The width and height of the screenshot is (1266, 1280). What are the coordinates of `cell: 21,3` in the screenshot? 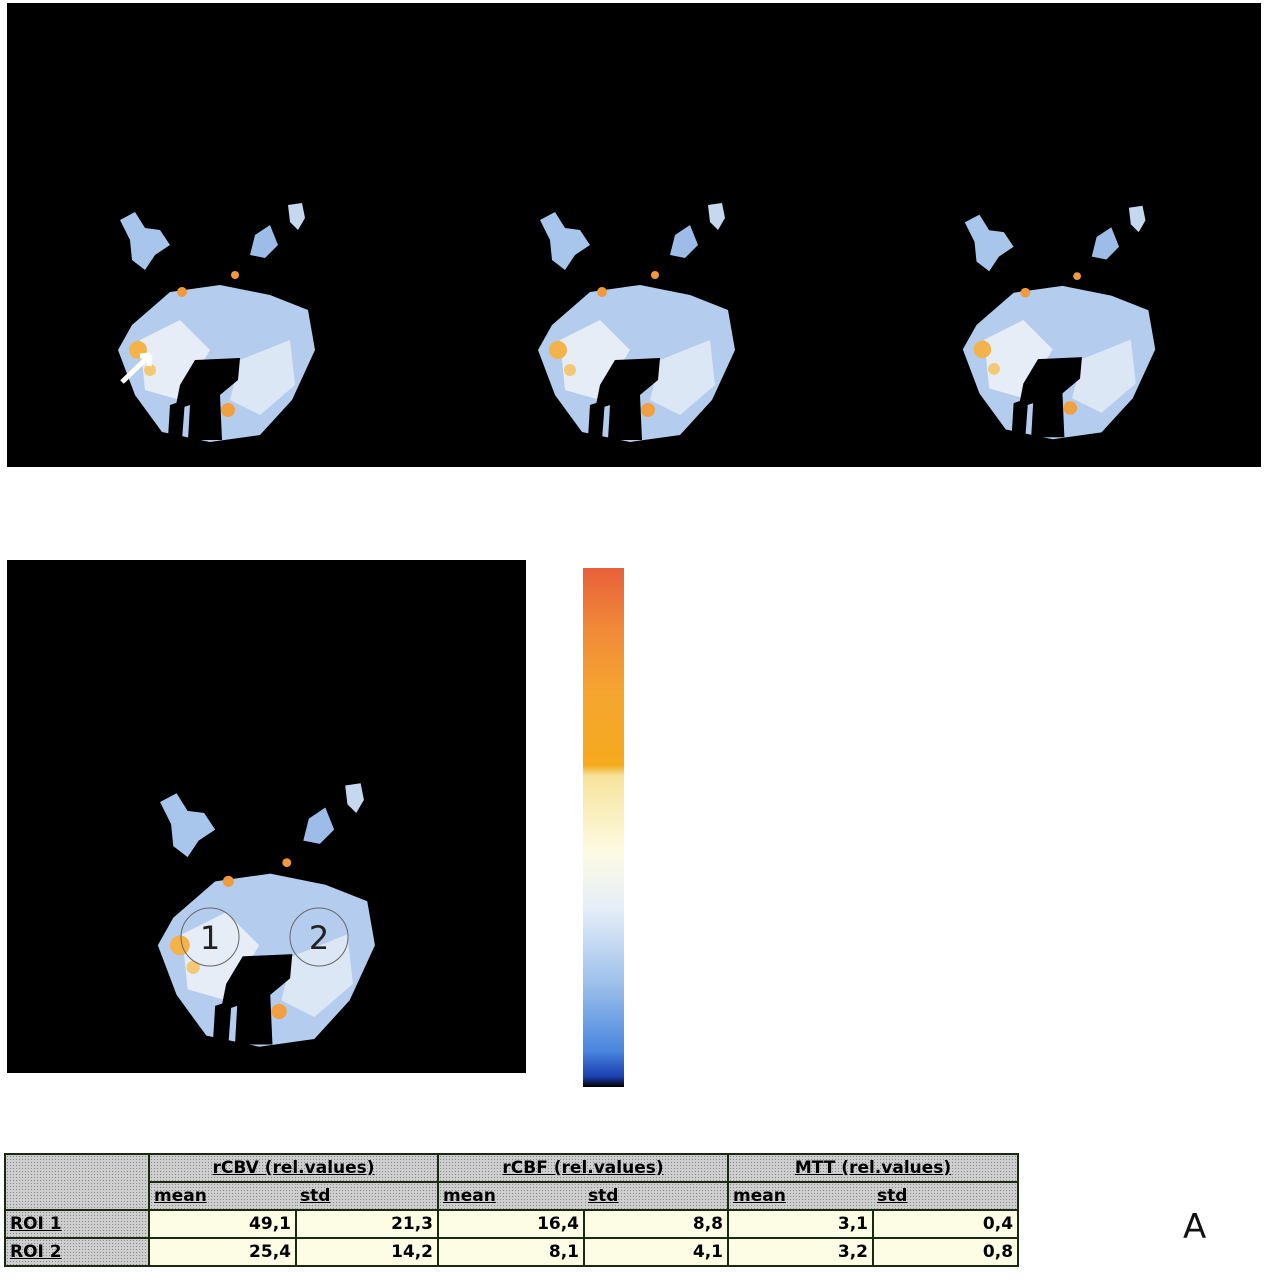 It's located at (367, 1224).